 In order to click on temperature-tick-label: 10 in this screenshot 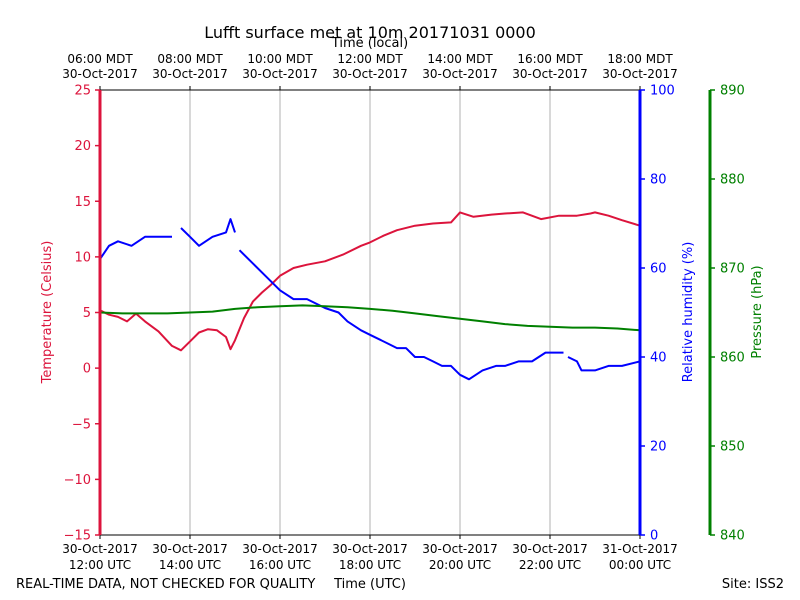, I will do `click(82, 257)`.